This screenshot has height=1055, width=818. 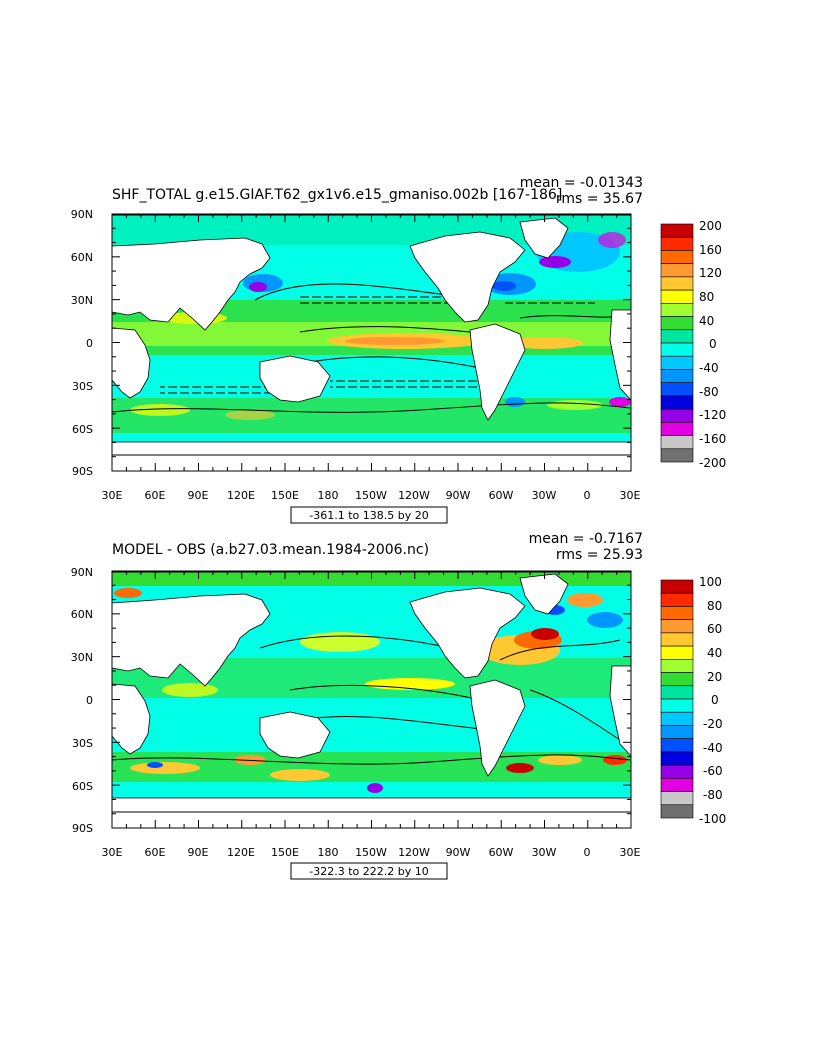 What do you see at coordinates (371, 759) in the screenshot?
I see `panel-2-contour-so` at bounding box center [371, 759].